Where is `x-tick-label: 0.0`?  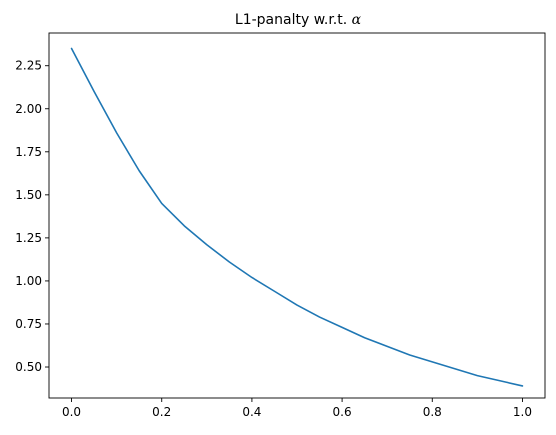
x-tick-label: 0.0 is located at coordinates (71, 412).